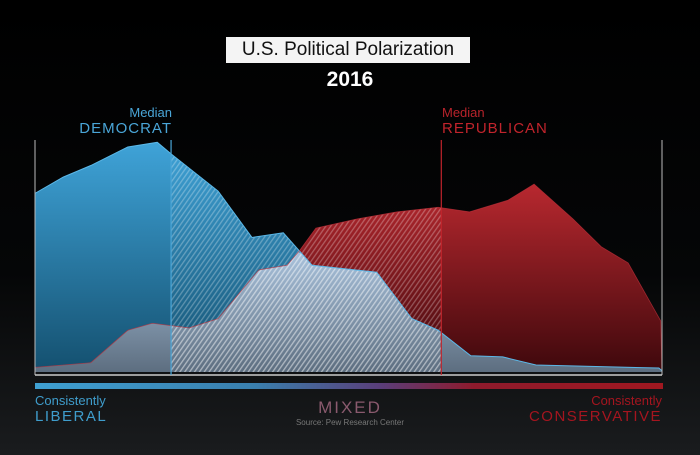 The image size is (700, 455). Describe the element at coordinates (150, 112) in the screenshot. I see `median-democrat-label-line1: Median` at that location.